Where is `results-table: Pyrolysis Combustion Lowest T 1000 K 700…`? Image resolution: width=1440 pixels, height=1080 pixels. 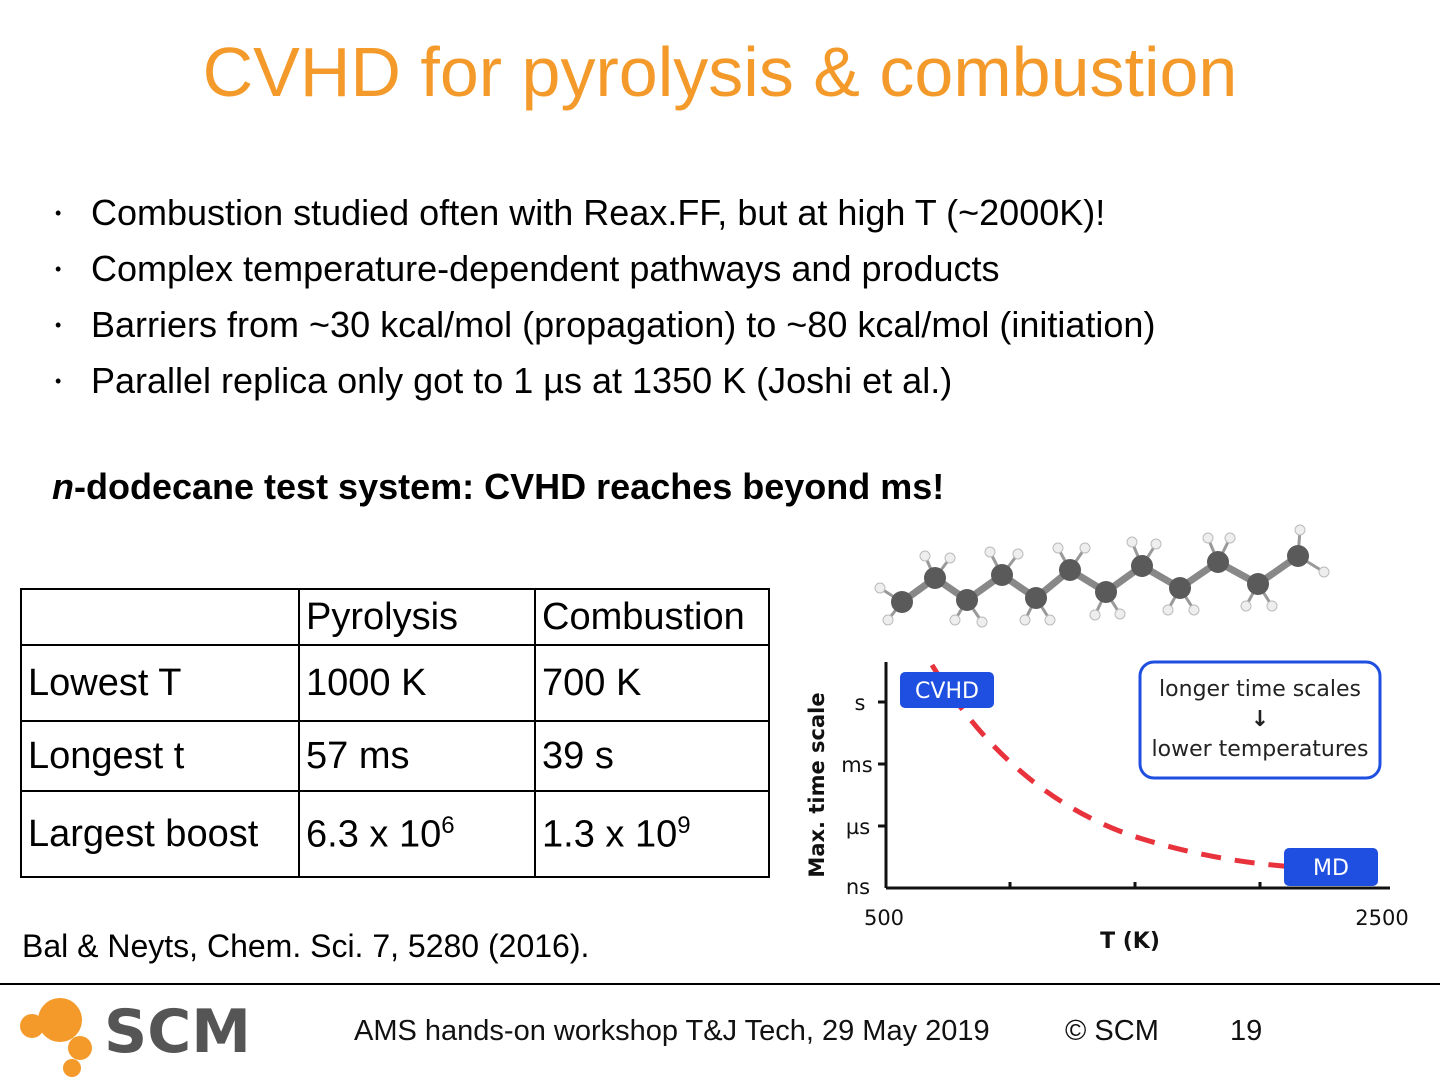
results-table: Pyrolysis Combustion Lowest T 1000 K 700… is located at coordinates (395, 733).